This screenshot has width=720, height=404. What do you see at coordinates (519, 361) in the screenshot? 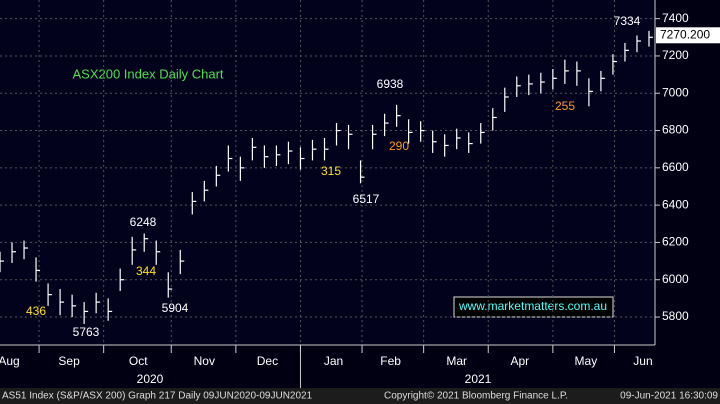
I see `x-tick-label: Apr` at bounding box center [519, 361].